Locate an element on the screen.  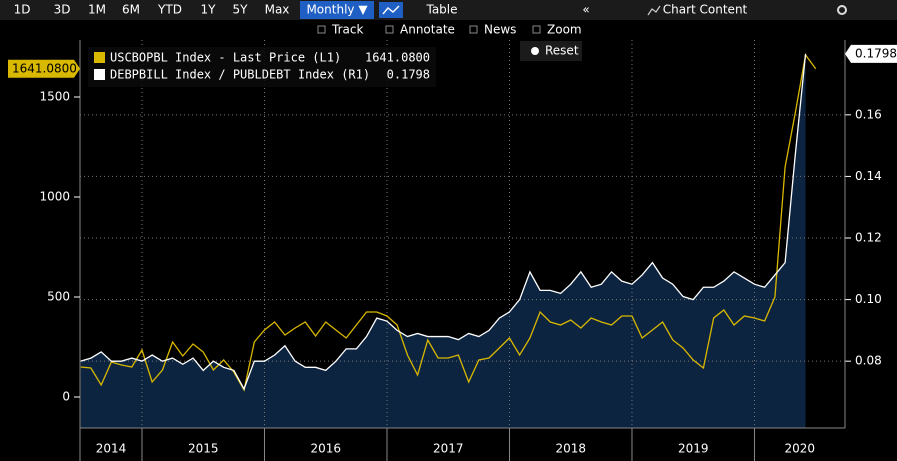
y-tick-label: 1000 is located at coordinates (54, 197).